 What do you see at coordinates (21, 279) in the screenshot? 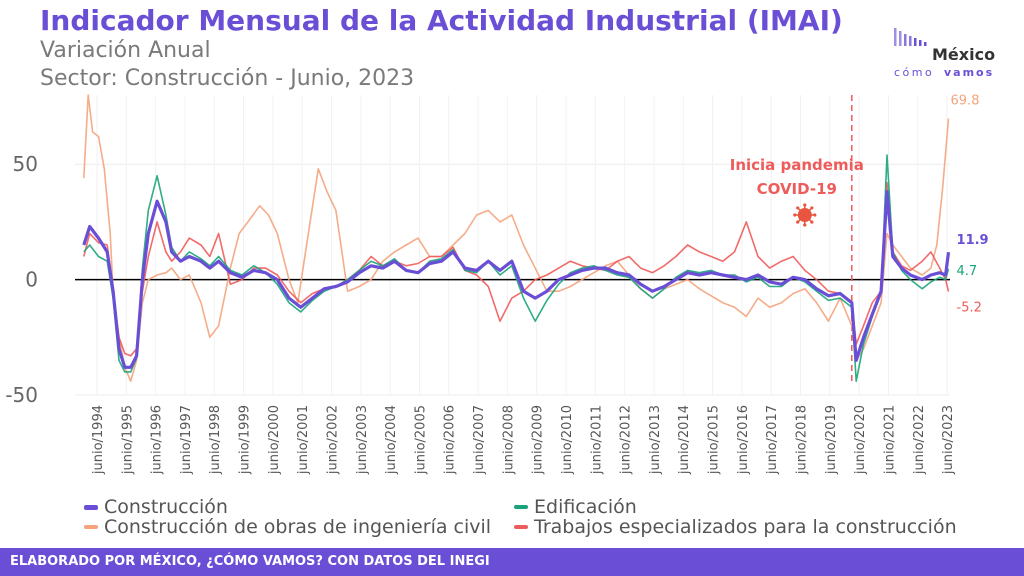
I see `y-axis-ticks: -50 0 50` at bounding box center [21, 279].